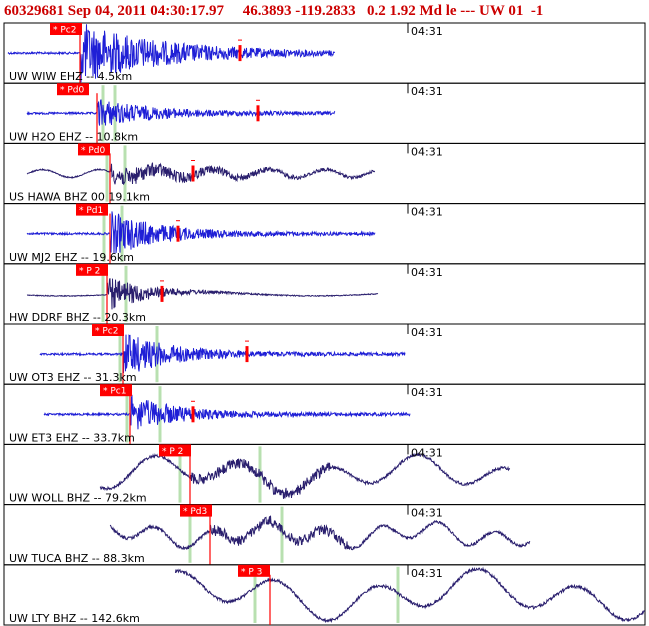 This screenshot has height=626, width=649. What do you see at coordinates (73, 136) in the screenshot?
I see `station-label: UW H2O EHZ -- 10.8km` at bounding box center [73, 136].